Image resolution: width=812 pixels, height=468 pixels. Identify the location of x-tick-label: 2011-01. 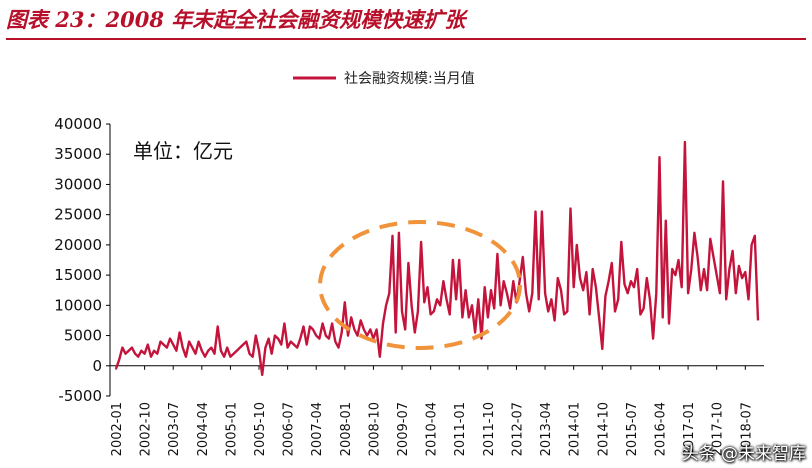
(460, 429).